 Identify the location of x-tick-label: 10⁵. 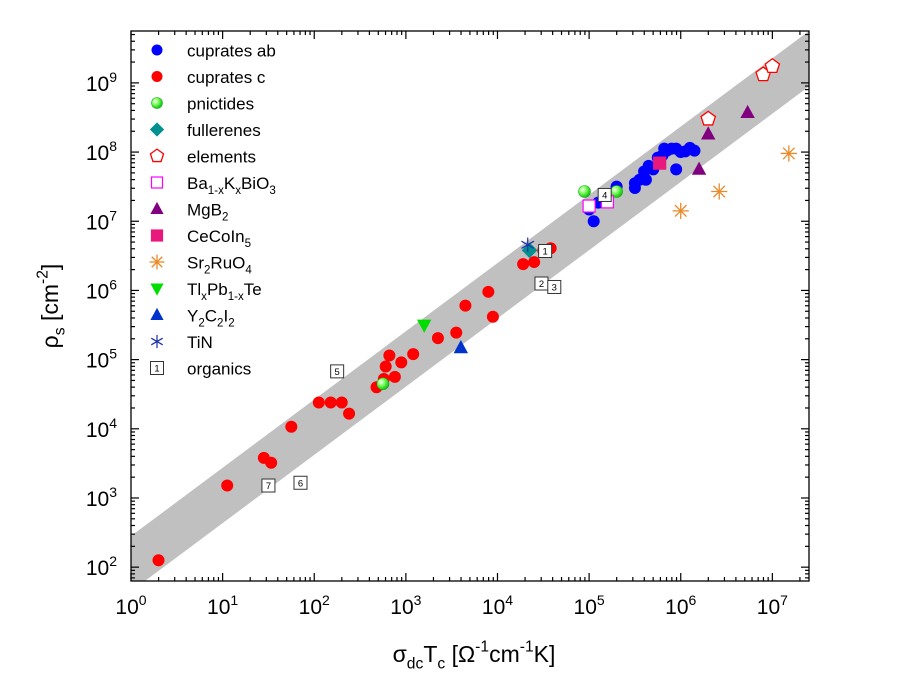
(589, 605).